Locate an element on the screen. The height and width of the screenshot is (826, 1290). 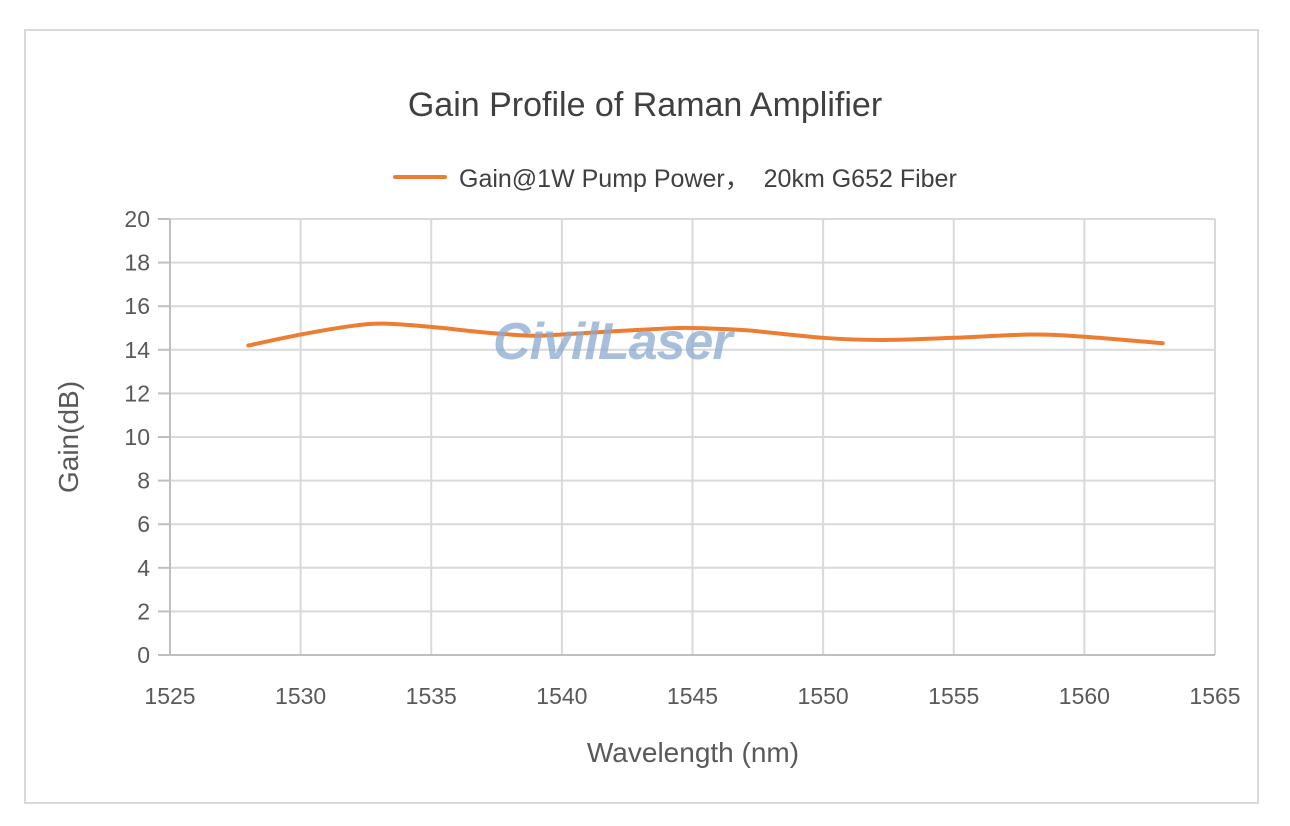
chart-title: Gain Profile of Raman Amplifier is located at coordinates (645, 105).